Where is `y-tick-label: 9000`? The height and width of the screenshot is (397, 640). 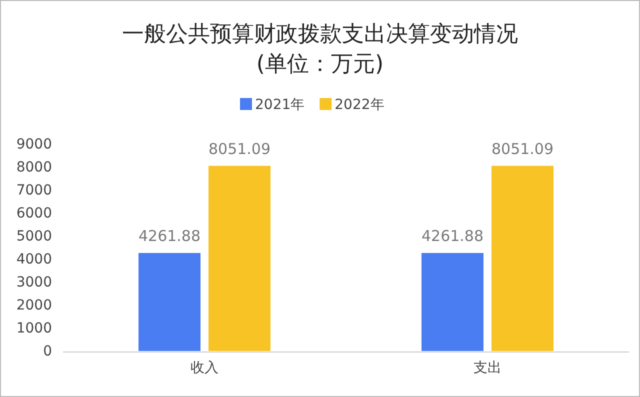 y-tick-label: 9000 is located at coordinates (34, 144).